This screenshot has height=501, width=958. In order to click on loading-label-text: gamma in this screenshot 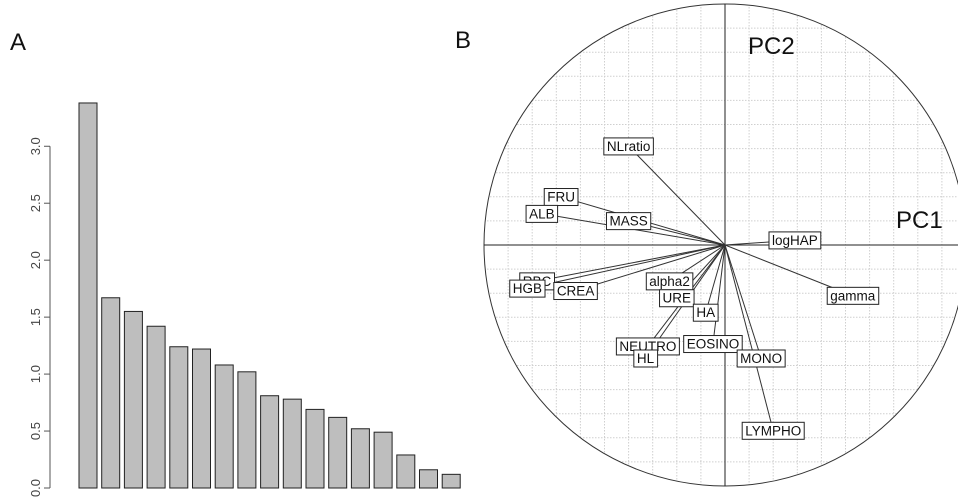, I will do `click(853, 295)`.